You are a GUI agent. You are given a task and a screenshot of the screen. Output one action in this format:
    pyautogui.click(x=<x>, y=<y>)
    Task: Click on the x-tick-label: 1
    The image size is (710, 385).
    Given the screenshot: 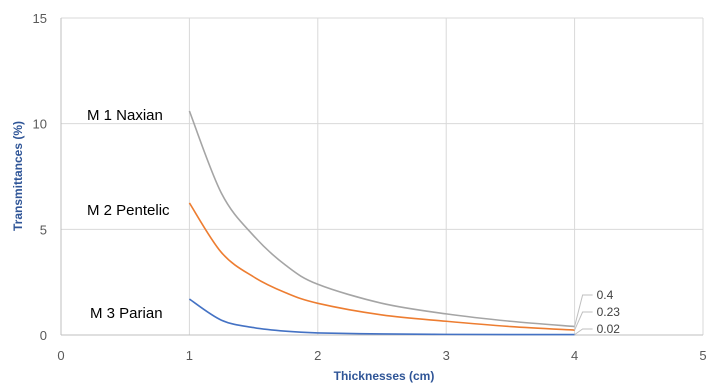 What is the action you would take?
    pyautogui.click(x=189, y=355)
    